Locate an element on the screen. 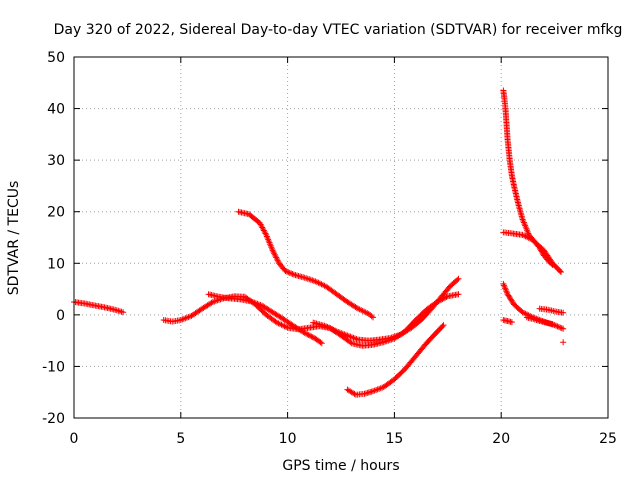  y-tick-label: -10 is located at coordinates (53, 367).